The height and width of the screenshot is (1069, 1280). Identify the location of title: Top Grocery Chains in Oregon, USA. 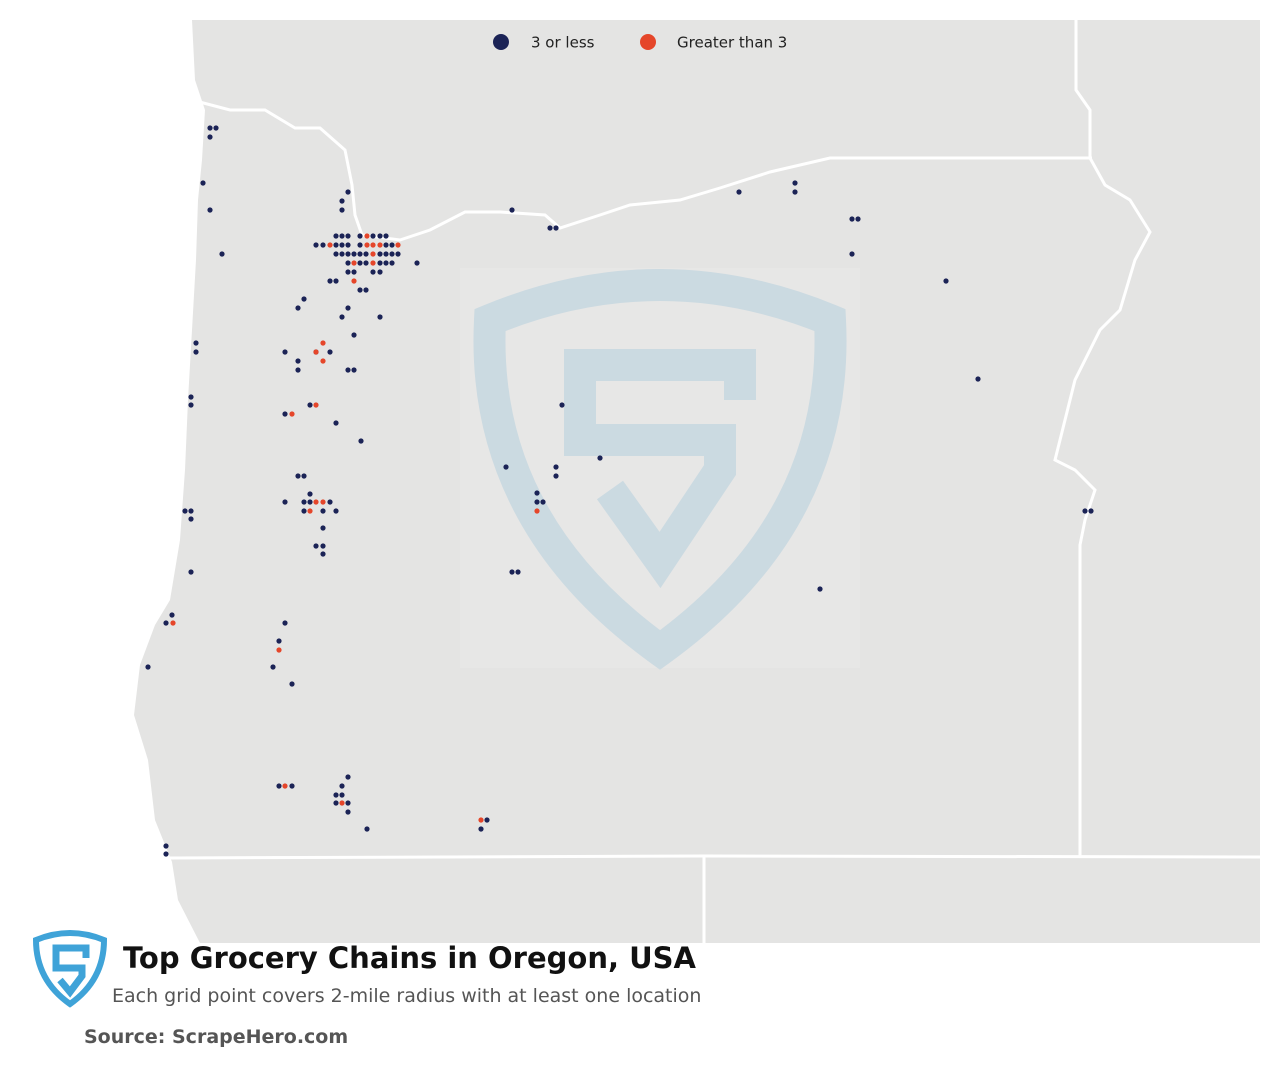
(410, 958).